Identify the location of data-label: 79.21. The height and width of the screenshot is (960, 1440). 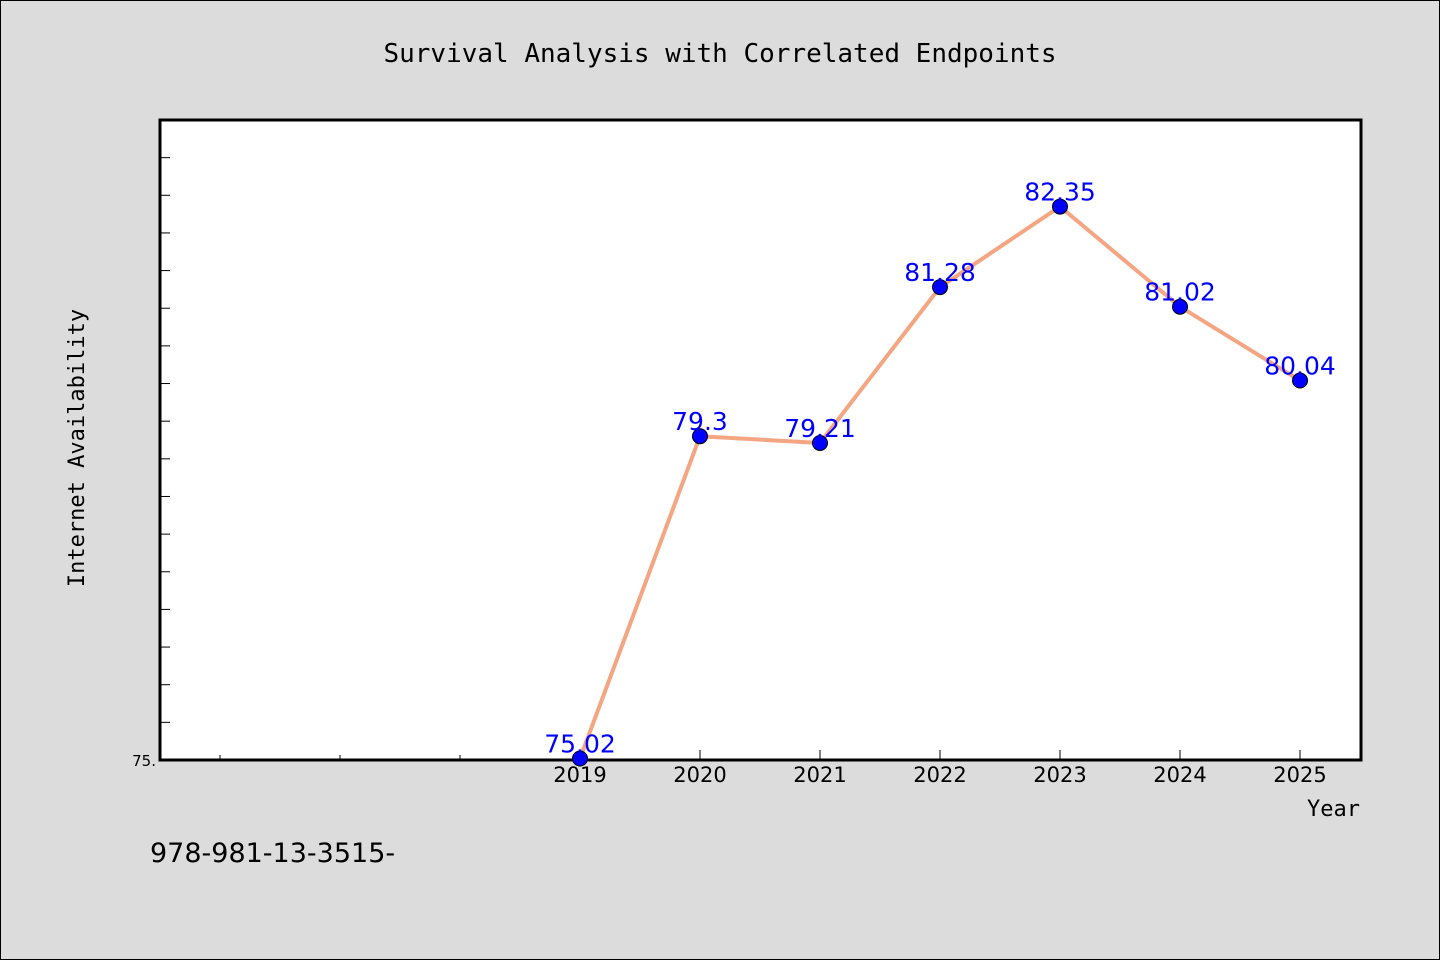
(820, 428).